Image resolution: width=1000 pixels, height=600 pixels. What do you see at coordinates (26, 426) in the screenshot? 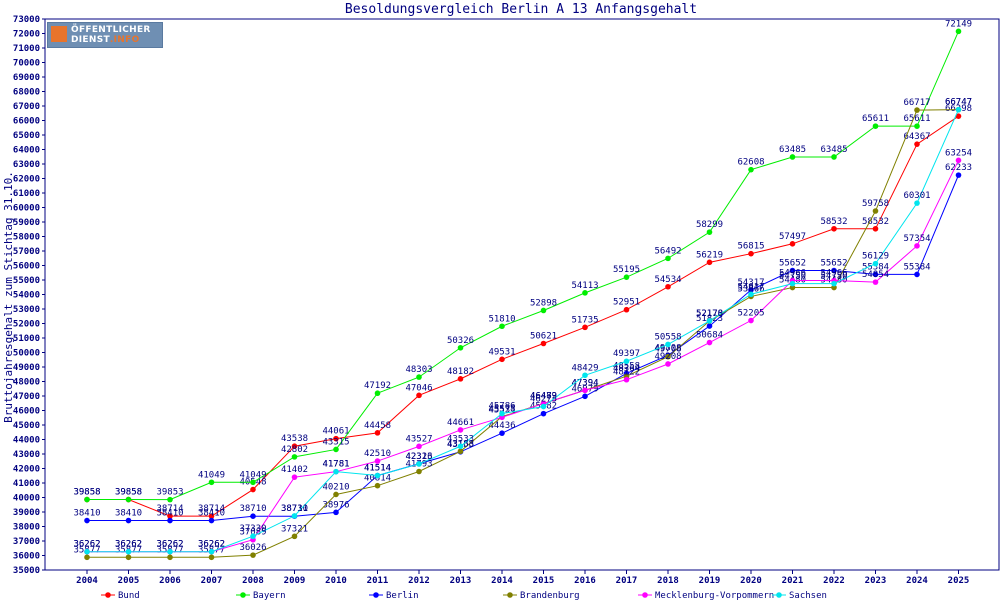
I see `y-tick-label: 45000` at bounding box center [26, 426].